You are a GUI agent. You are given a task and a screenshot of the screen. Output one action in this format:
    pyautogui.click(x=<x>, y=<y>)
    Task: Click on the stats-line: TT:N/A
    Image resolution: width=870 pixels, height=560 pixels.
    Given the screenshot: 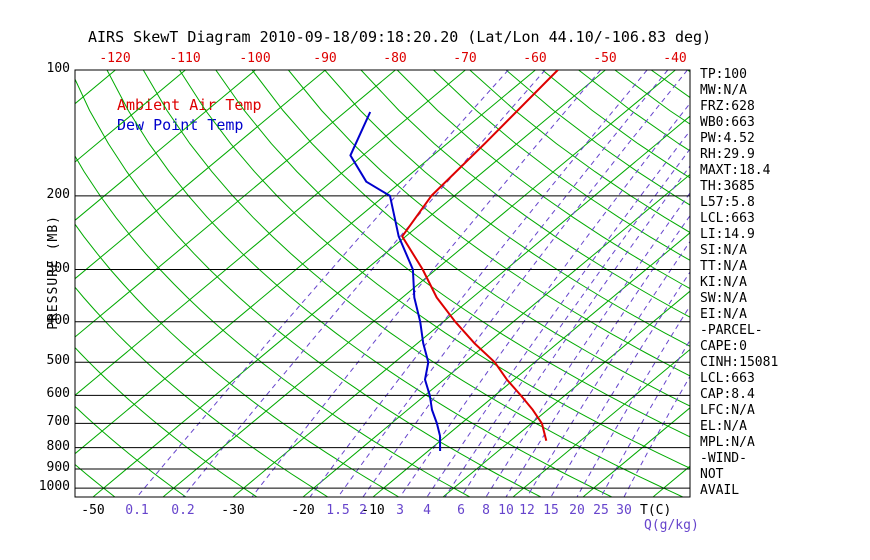 What is the action you would take?
    pyautogui.click(x=723, y=266)
    